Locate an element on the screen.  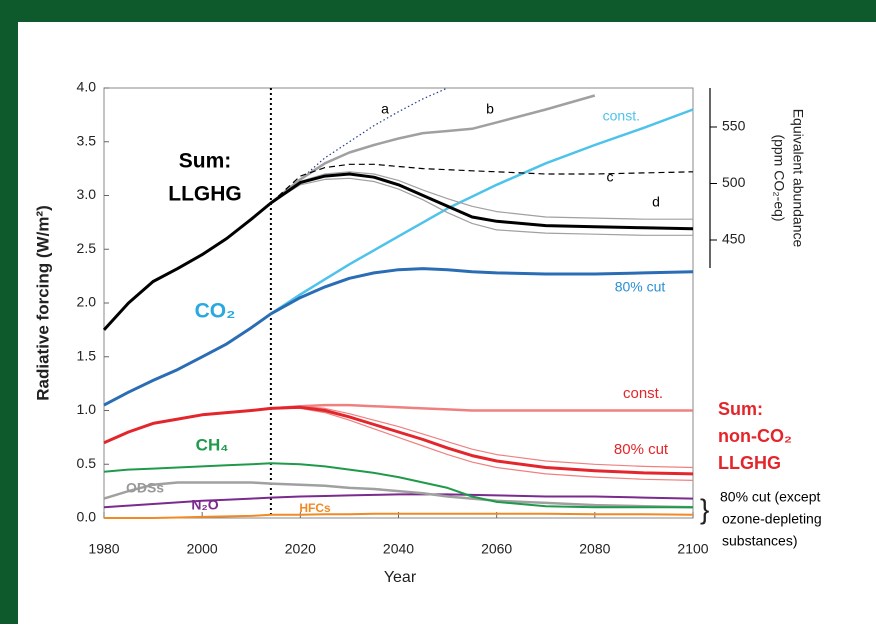
y-tick-label: 0.0 is located at coordinates (87, 517).